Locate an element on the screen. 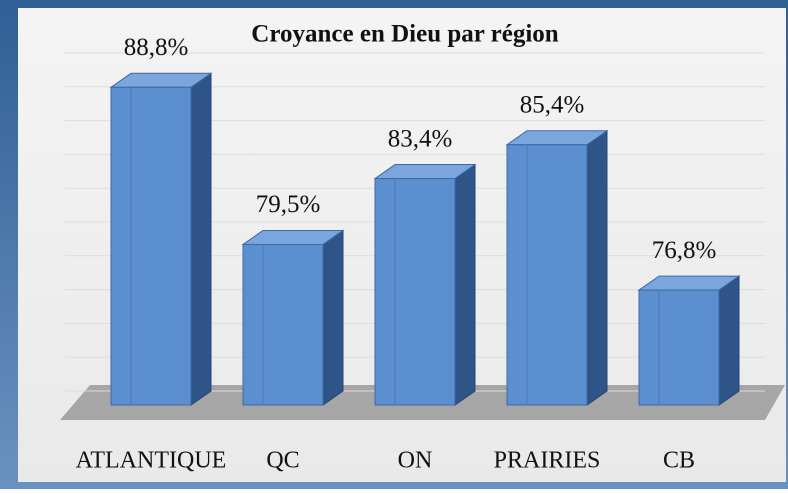  x-tick-label: ON is located at coordinates (415, 461).